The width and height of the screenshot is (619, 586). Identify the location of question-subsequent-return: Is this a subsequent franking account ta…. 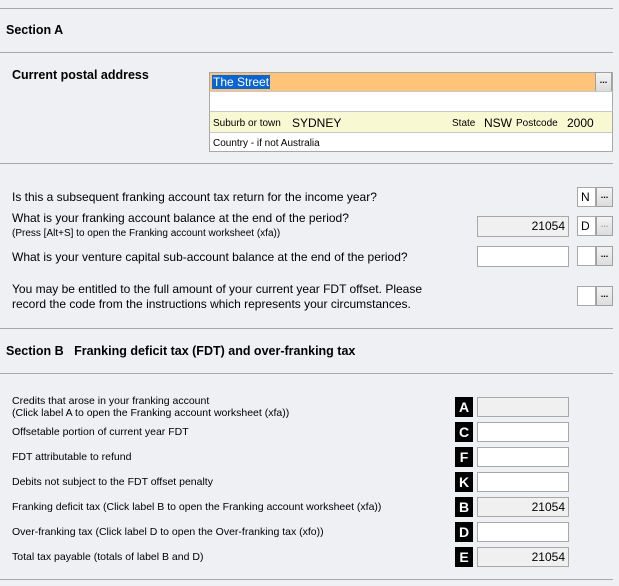
(194, 197).